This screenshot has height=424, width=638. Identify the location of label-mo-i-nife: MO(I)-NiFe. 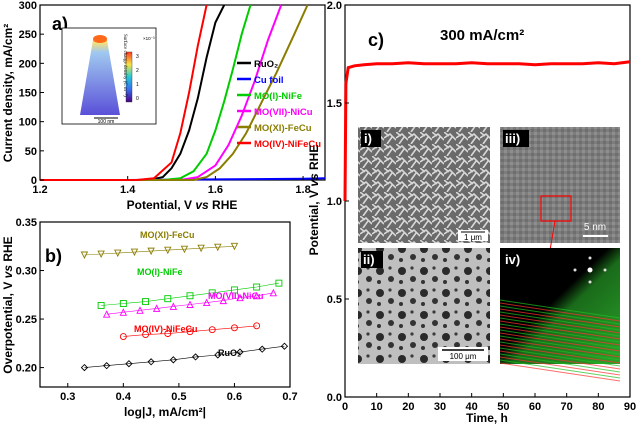
(160, 272).